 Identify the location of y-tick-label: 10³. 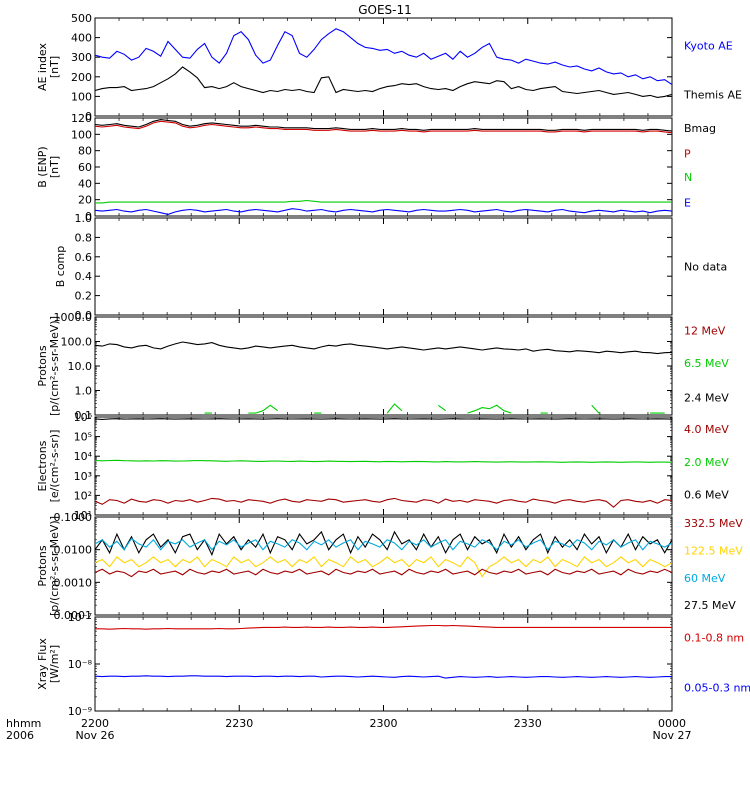
(83, 476).